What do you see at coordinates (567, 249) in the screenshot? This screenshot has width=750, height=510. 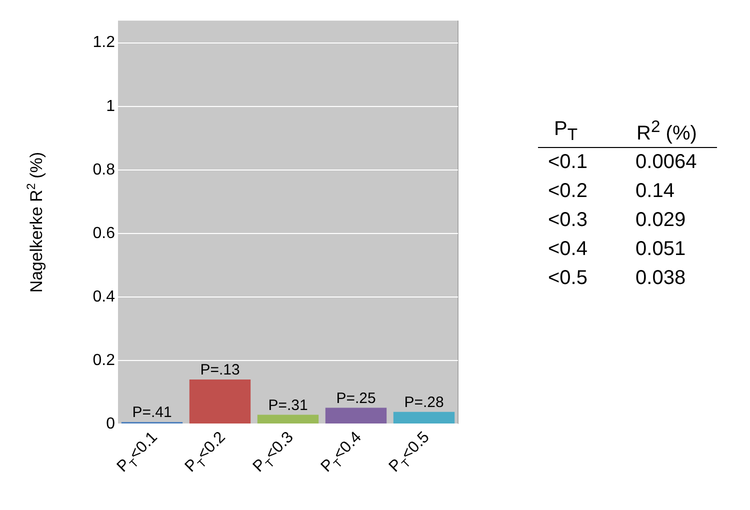 I see `text: <0.4` at bounding box center [567, 249].